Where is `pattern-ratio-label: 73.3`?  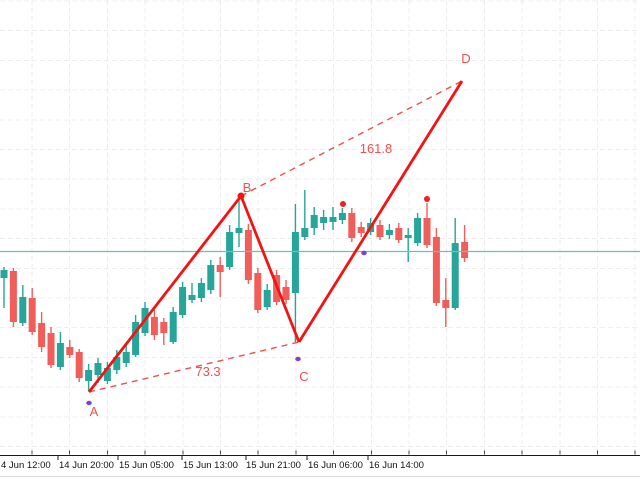
pattern-ratio-label: 73.3 is located at coordinates (207, 371).